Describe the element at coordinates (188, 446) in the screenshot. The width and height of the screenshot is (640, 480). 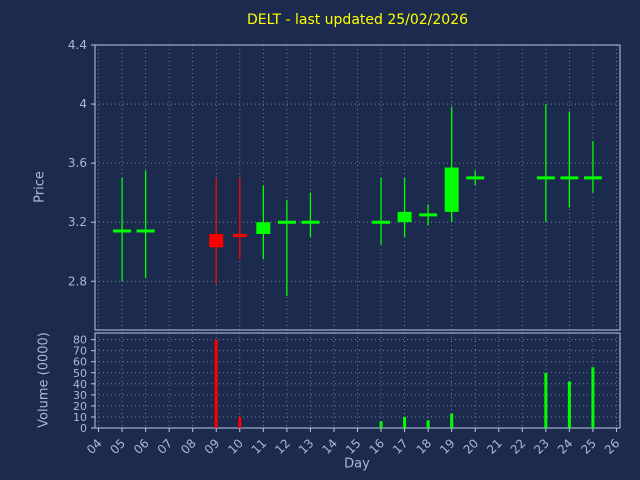
I see `x-tick-label: 08` at that location.